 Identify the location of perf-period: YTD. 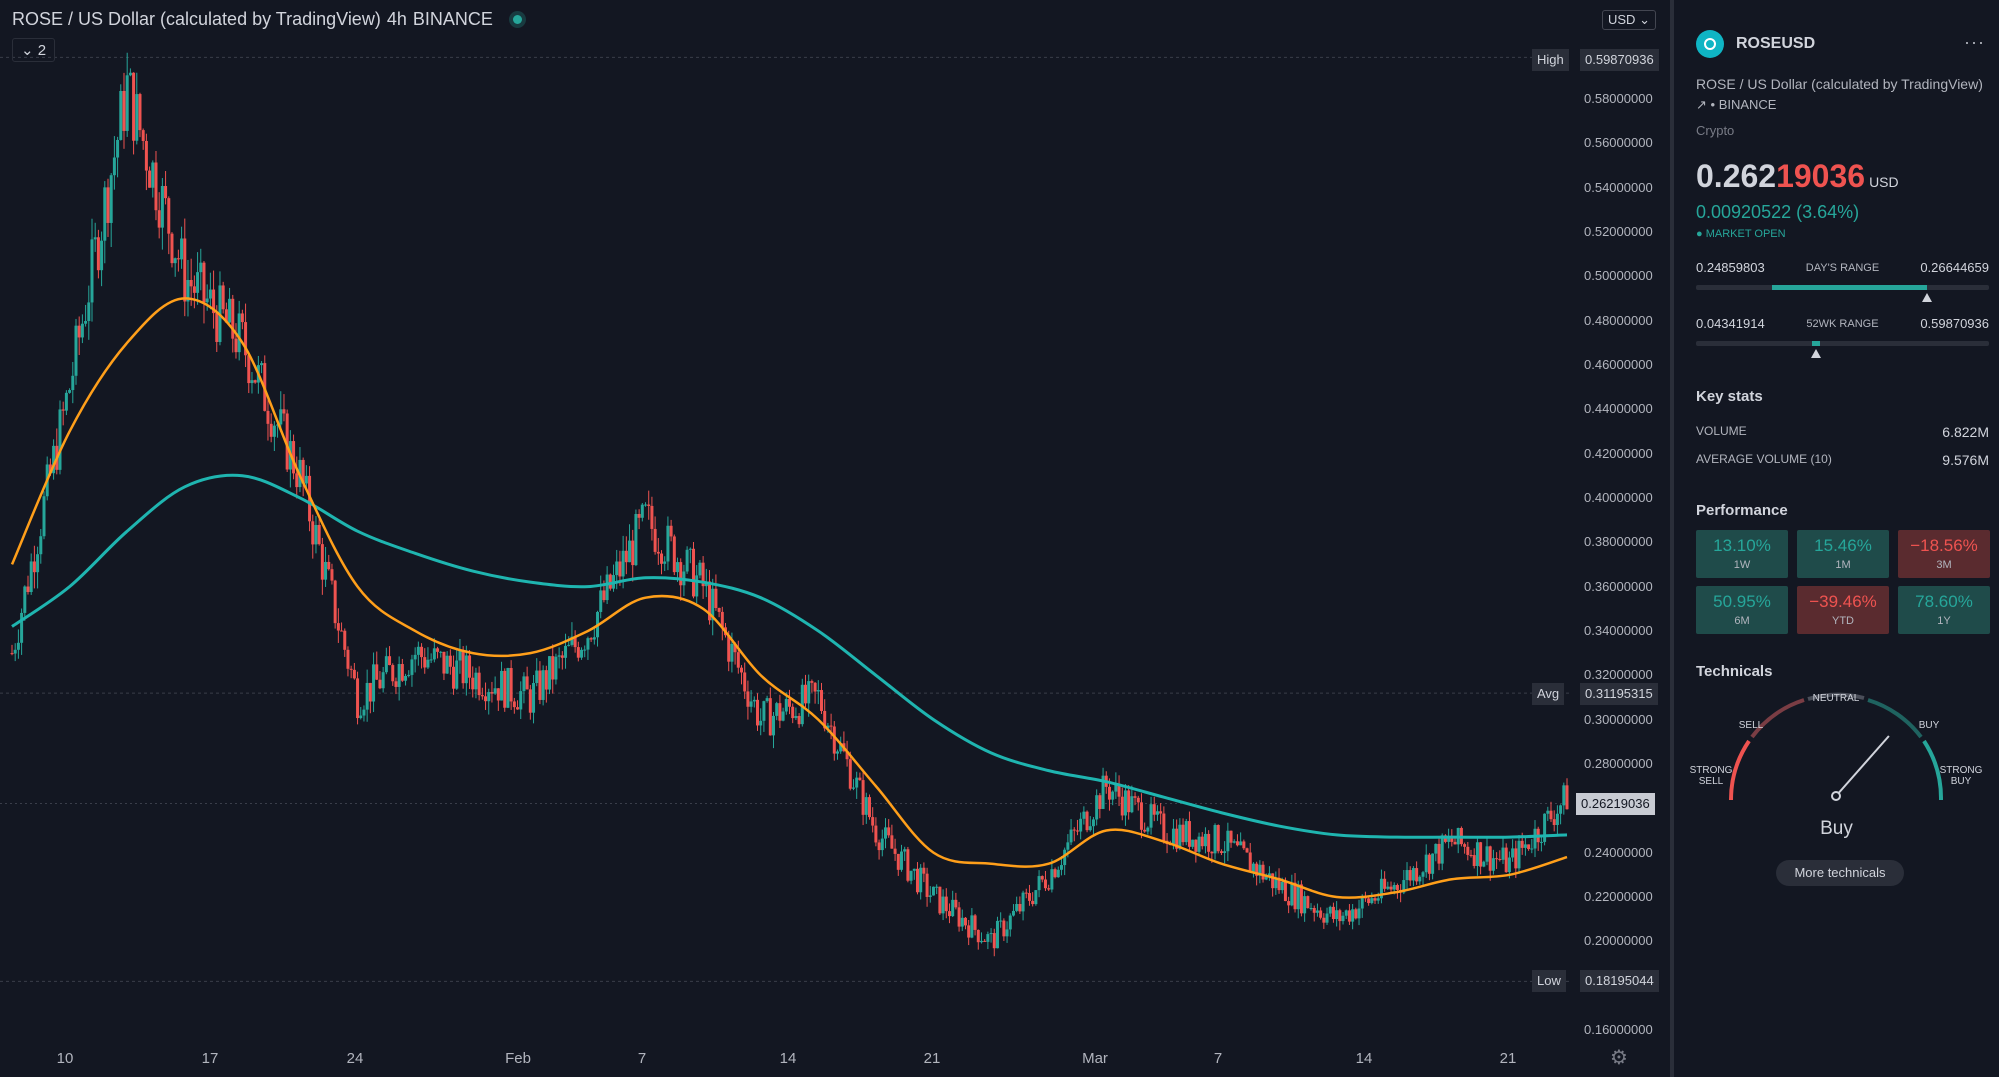
(1843, 621).